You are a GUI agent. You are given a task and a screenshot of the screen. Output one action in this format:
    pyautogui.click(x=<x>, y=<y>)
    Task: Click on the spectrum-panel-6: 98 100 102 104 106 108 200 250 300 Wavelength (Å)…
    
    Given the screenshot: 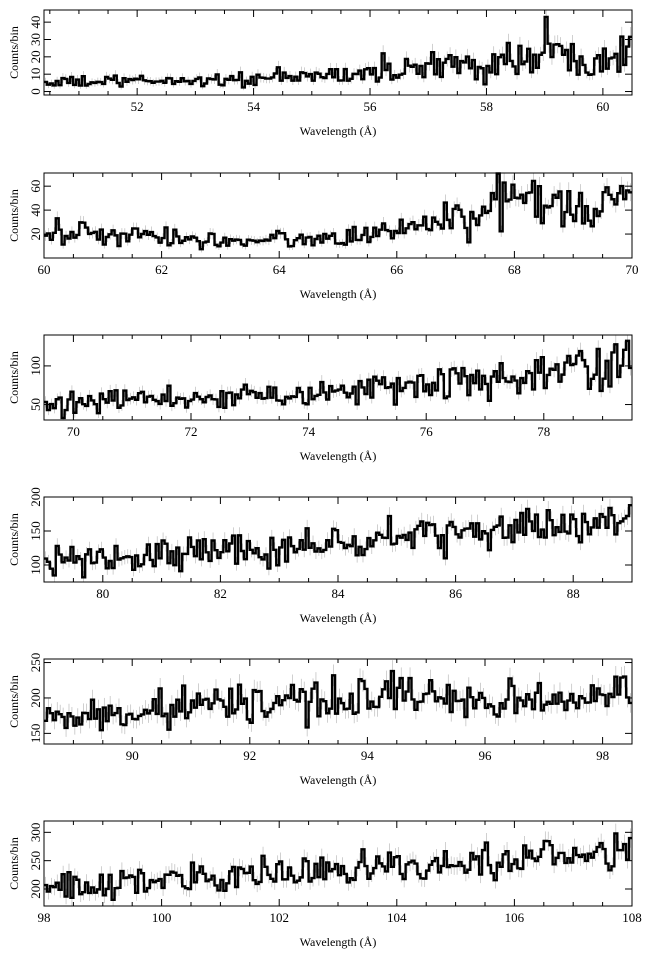 What is the action you would take?
    pyautogui.click(x=324, y=884)
    